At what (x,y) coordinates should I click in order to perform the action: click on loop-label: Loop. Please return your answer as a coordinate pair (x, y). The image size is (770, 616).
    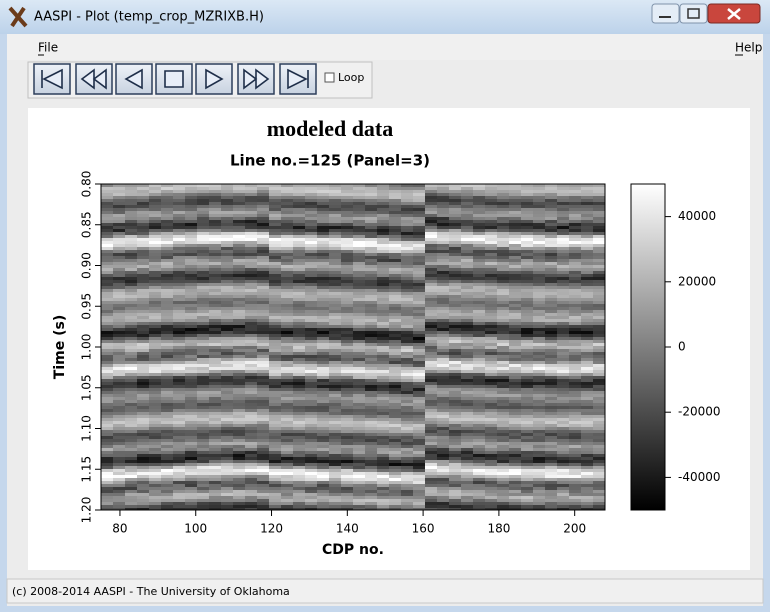
    Looking at the image, I should click on (351, 77).